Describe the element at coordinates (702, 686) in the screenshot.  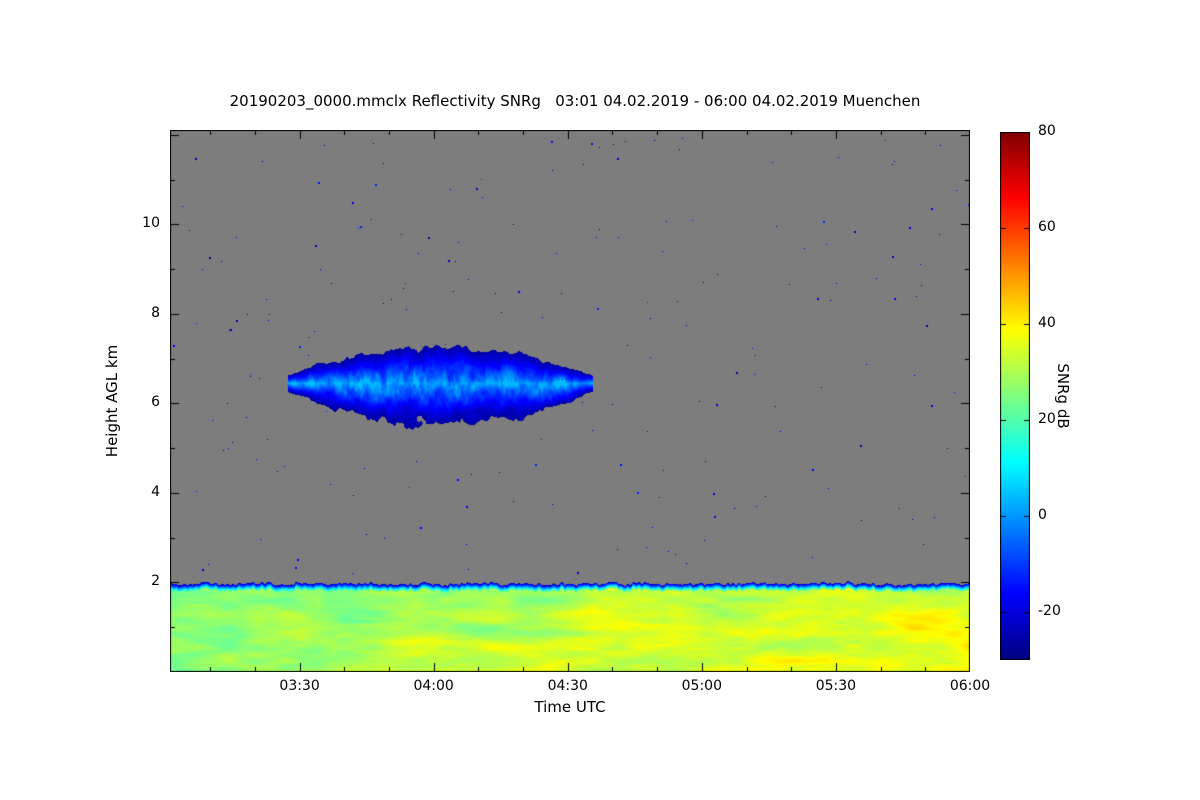
I see `x-tick-label: 05:00` at that location.